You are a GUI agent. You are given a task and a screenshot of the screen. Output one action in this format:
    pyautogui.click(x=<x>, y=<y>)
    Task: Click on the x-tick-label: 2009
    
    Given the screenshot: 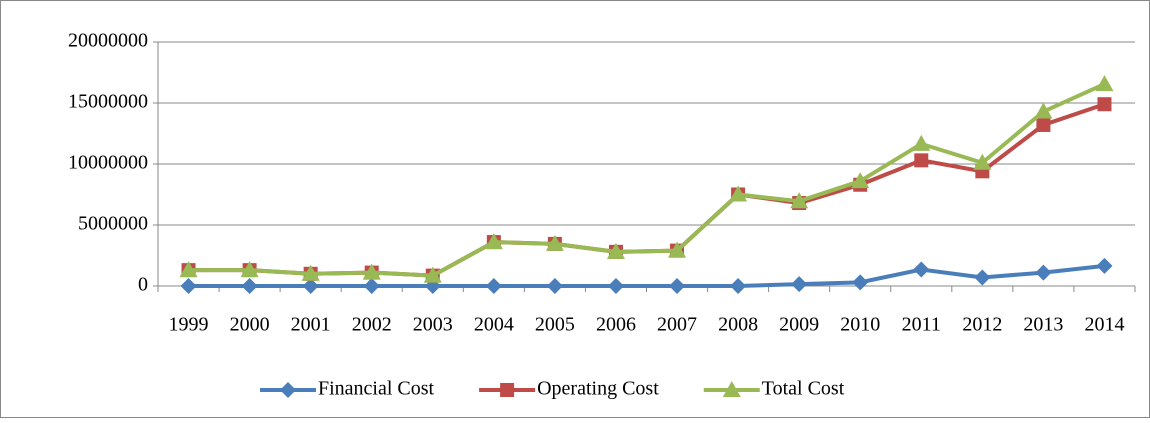 What is the action you would take?
    pyautogui.click(x=799, y=325)
    